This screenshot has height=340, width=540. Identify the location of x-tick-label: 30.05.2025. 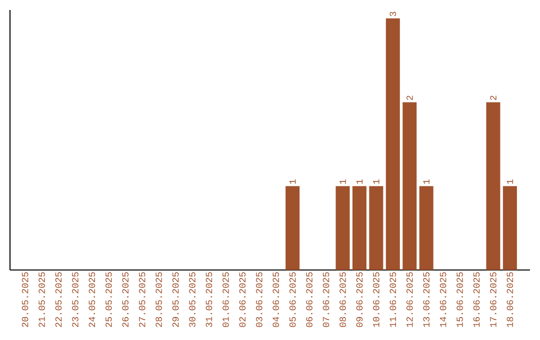
(192, 300).